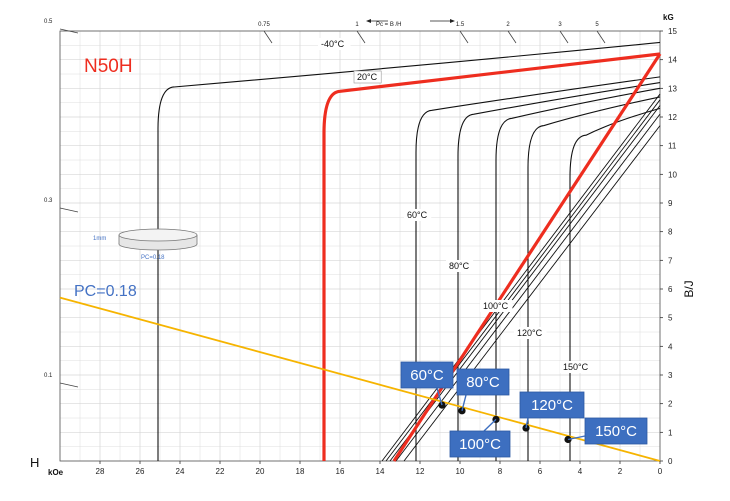  I want to click on curve-label: 60°C, so click(417, 215).